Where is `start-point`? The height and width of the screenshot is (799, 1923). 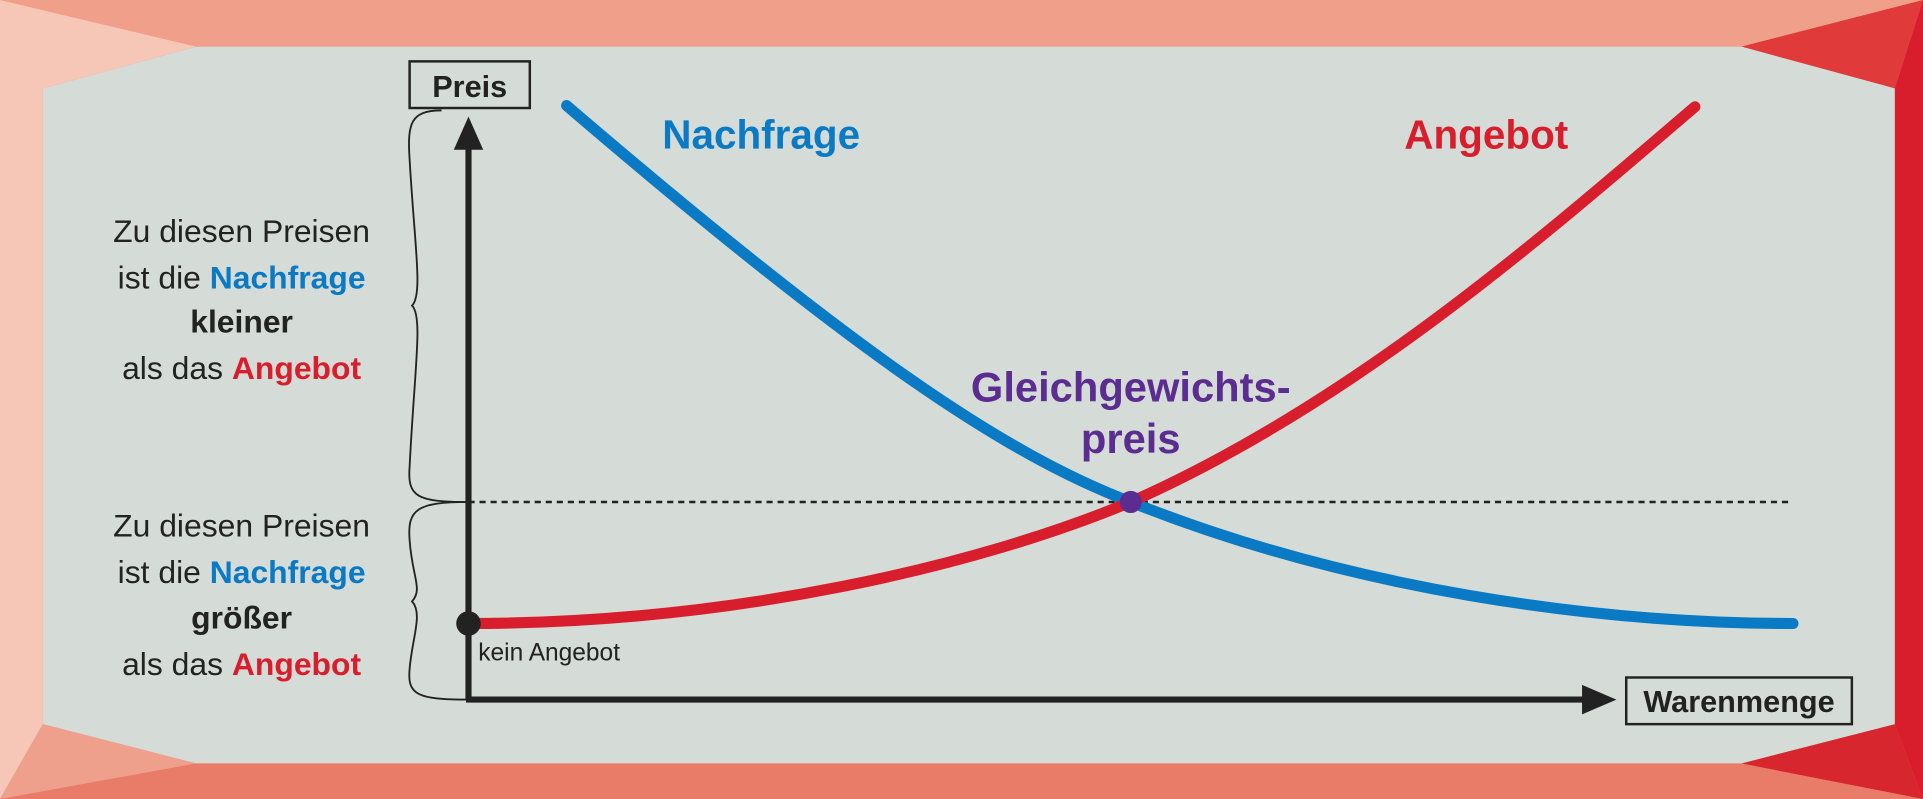
start-point is located at coordinates (468, 623).